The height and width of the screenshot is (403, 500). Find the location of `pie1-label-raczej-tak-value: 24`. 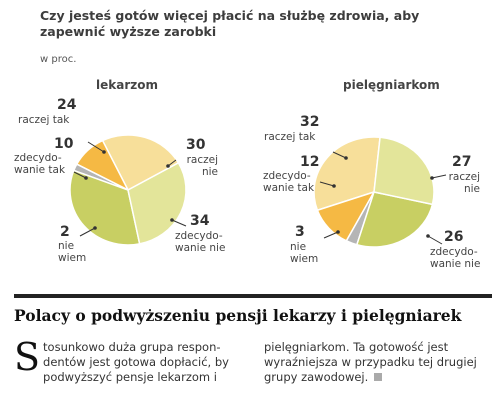

pie1-label-raczej-tak-value: 24 is located at coordinates (67, 105).